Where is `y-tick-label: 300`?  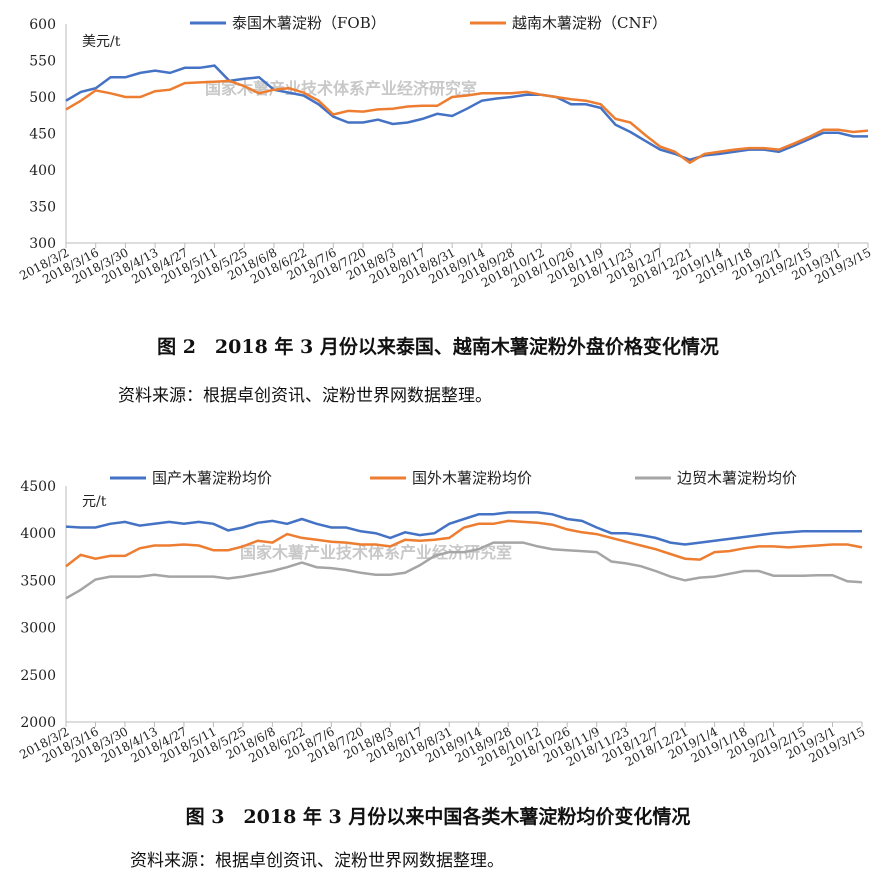
y-tick-label: 300 is located at coordinates (42, 244).